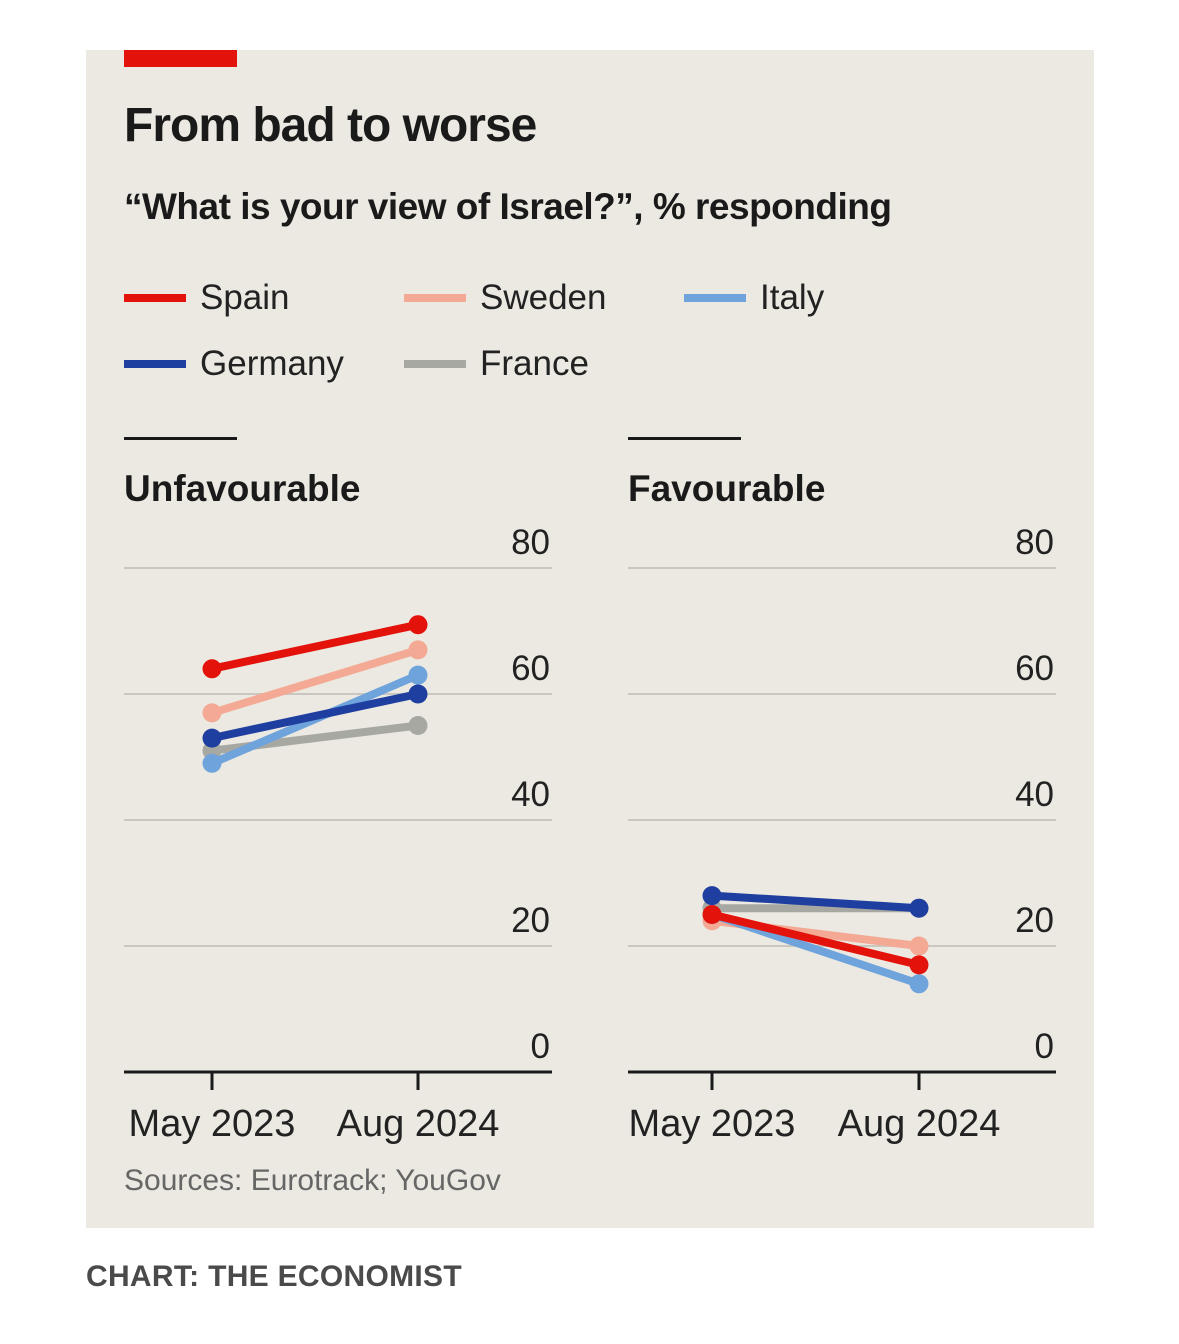 The image size is (1179, 1344). Describe the element at coordinates (1034, 794) in the screenshot. I see `y-tick-label-favourable-40: 40` at that location.